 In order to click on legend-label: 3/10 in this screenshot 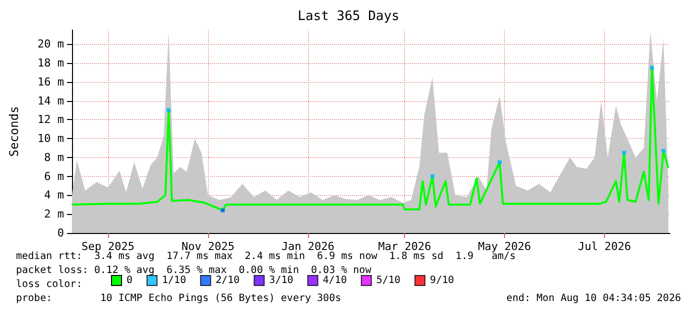, I will do `click(281, 280)`.